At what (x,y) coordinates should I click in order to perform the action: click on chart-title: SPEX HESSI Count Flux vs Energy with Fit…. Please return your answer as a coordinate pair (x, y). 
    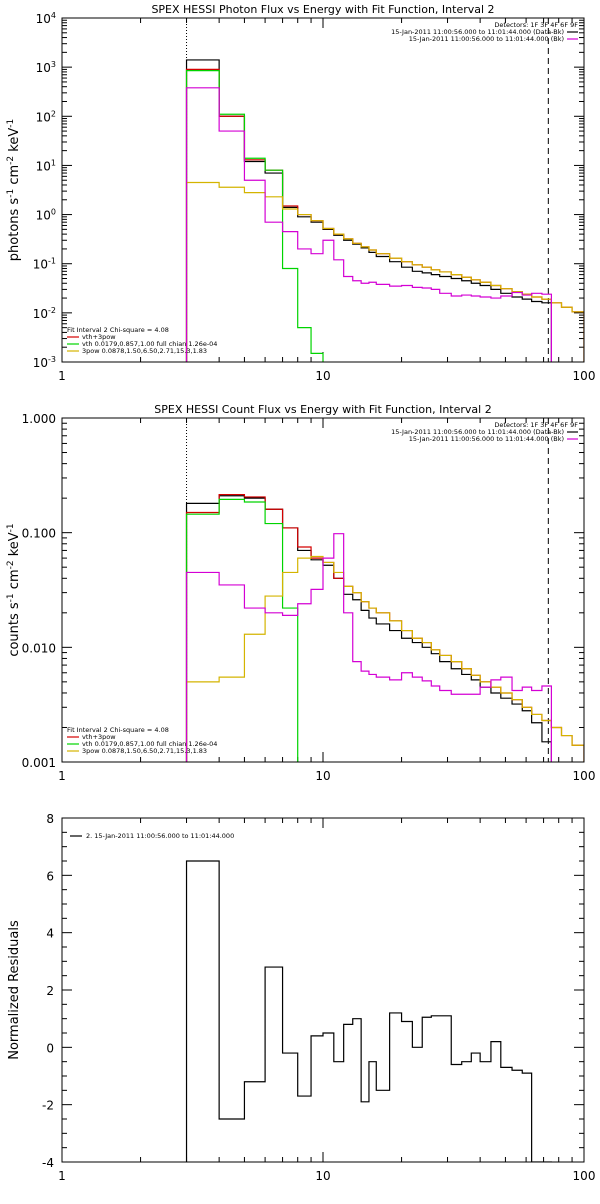
    Looking at the image, I should click on (322, 409).